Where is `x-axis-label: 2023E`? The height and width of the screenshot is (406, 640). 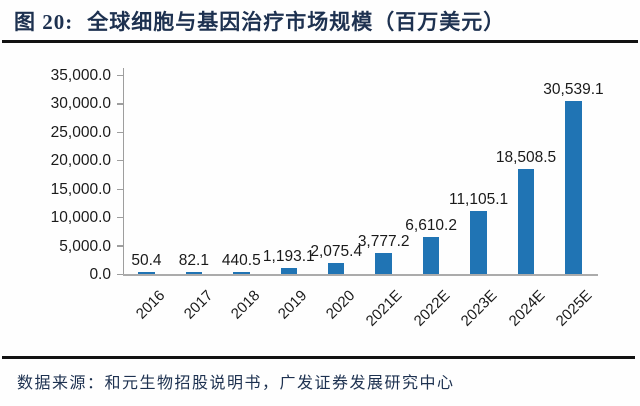 x-axis-label: 2023E is located at coordinates (479, 308).